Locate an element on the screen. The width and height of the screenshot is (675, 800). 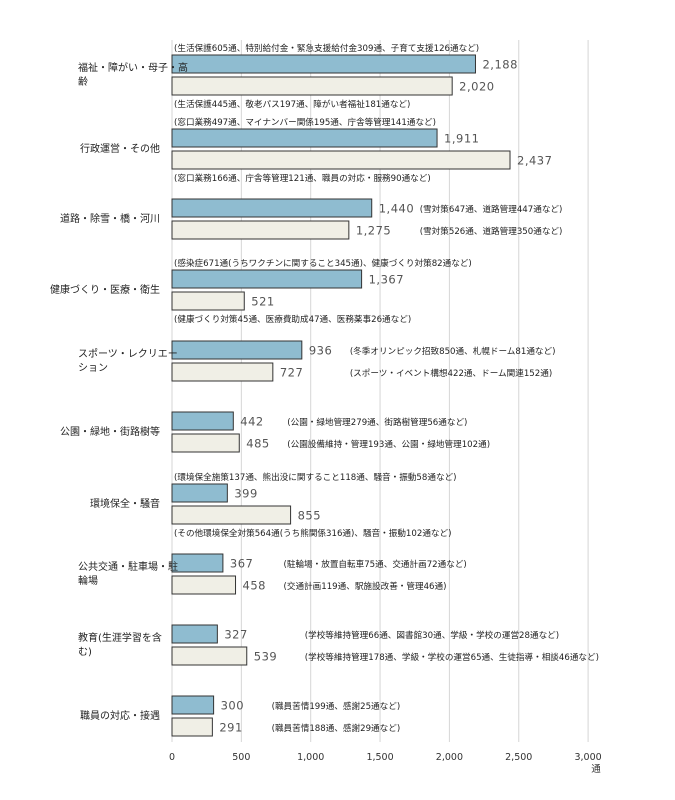
bar-value-label: 327 is located at coordinates (235, 635).